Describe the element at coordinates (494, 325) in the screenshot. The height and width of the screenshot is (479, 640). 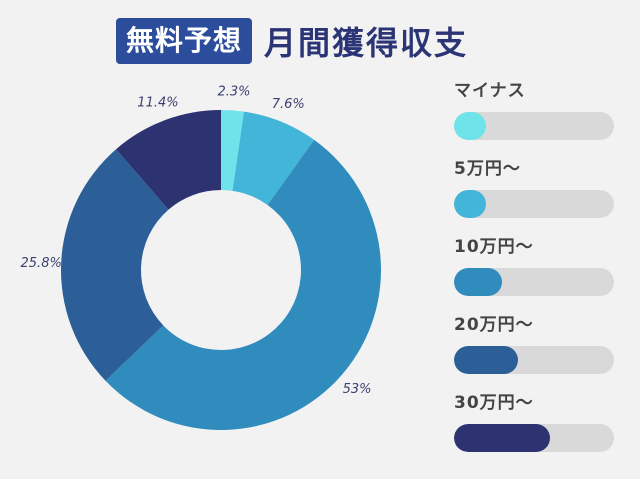
I see `legend-label: 20万円〜` at that location.